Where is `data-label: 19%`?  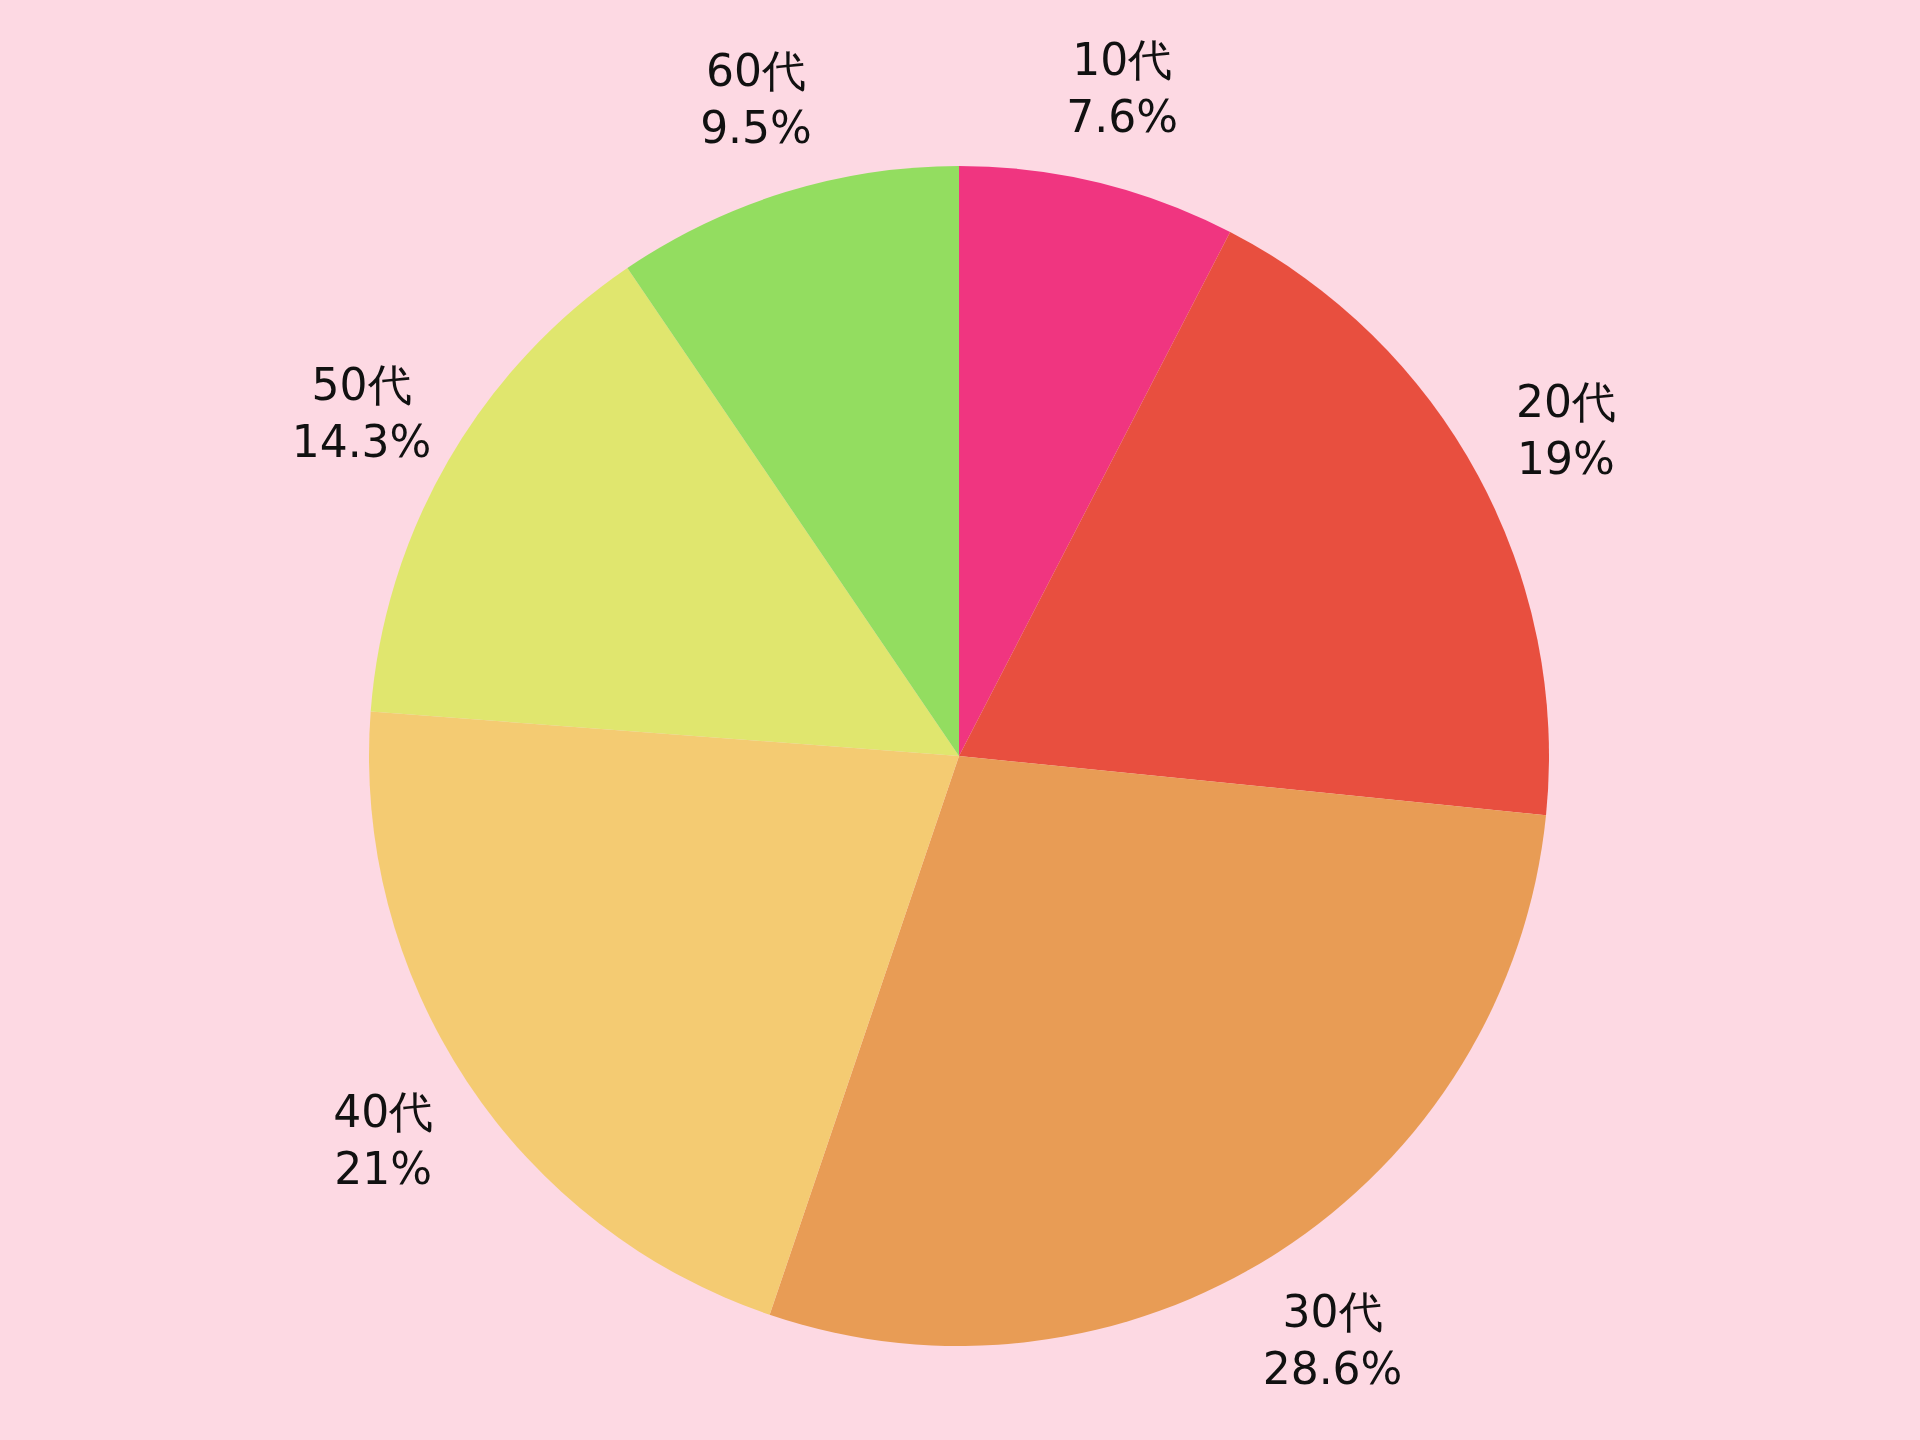 data-label: 19% is located at coordinates (1566, 459).